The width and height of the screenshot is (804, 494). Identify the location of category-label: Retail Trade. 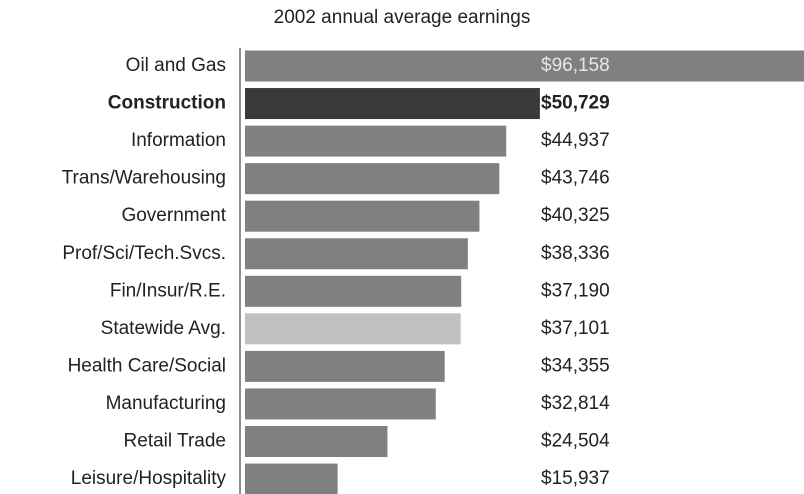
(175, 441).